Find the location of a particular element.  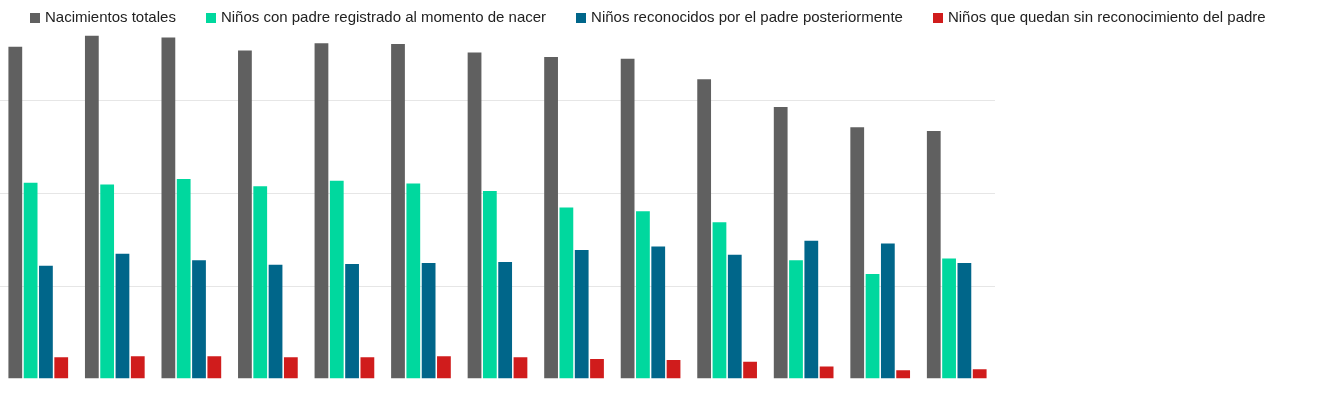

legend-label: Niños reconocidos por el padre posteriormente is located at coordinates (746, 16).